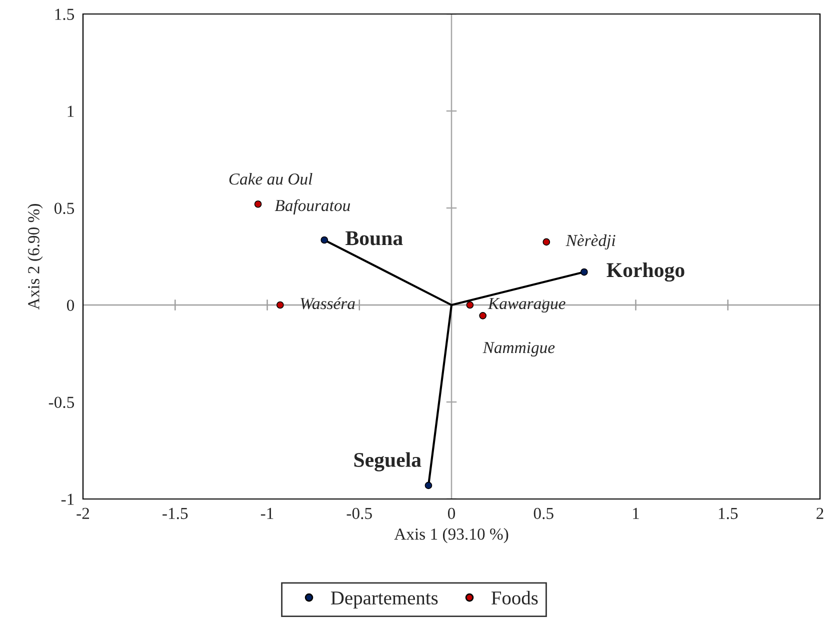  What do you see at coordinates (374, 238) in the screenshot?
I see `annotation: Bouna` at bounding box center [374, 238].